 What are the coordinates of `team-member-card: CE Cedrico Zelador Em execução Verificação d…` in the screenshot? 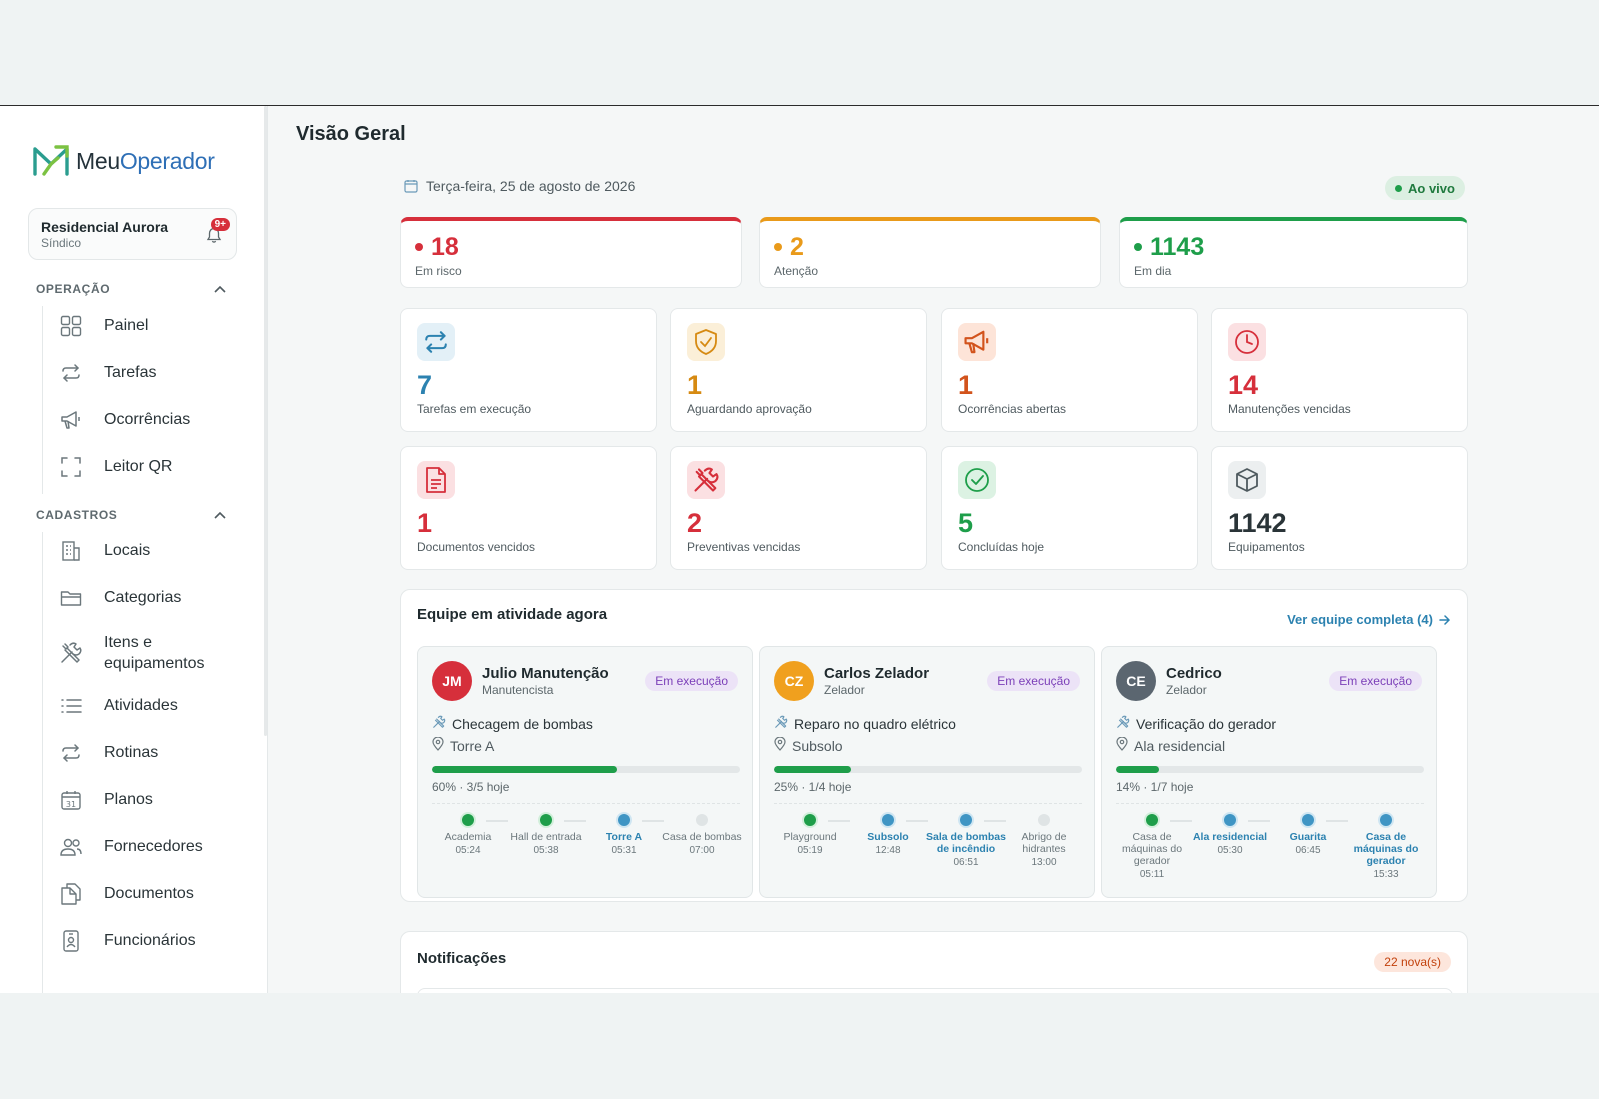 It's located at (1269, 772).